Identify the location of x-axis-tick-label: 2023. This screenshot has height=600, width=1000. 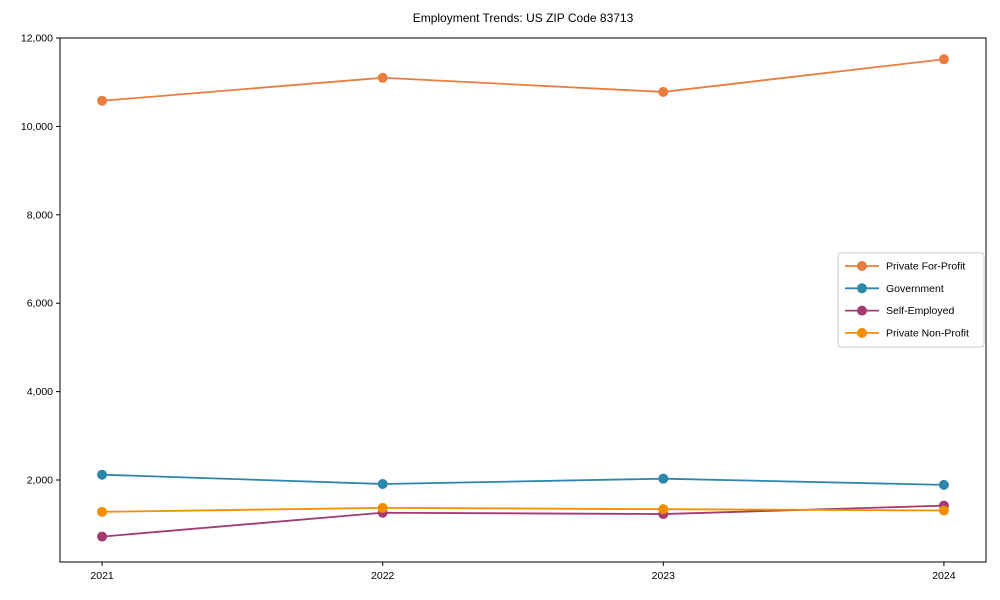
(664, 576).